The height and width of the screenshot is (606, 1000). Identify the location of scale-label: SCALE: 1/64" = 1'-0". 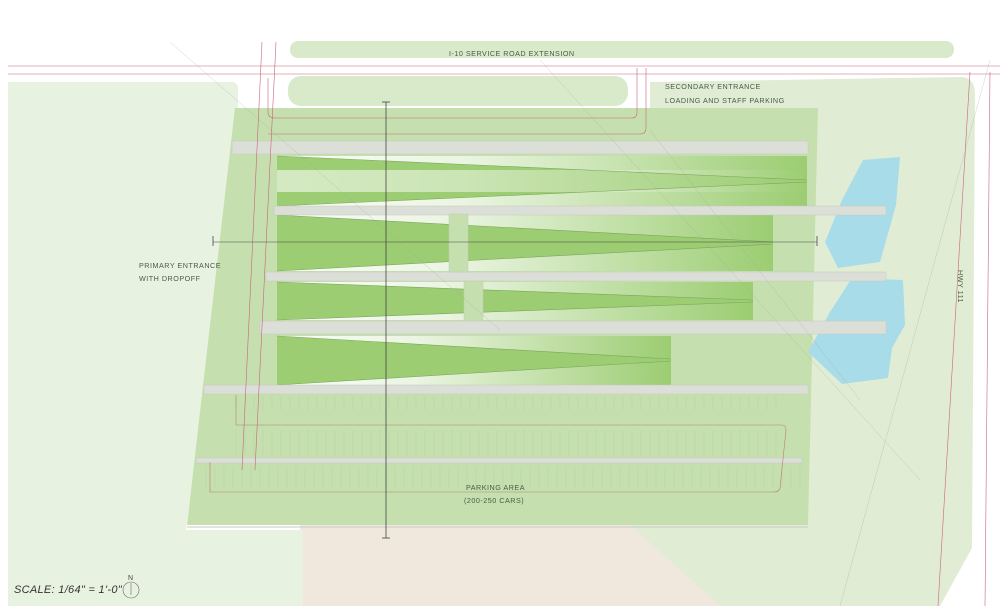
(68, 590).